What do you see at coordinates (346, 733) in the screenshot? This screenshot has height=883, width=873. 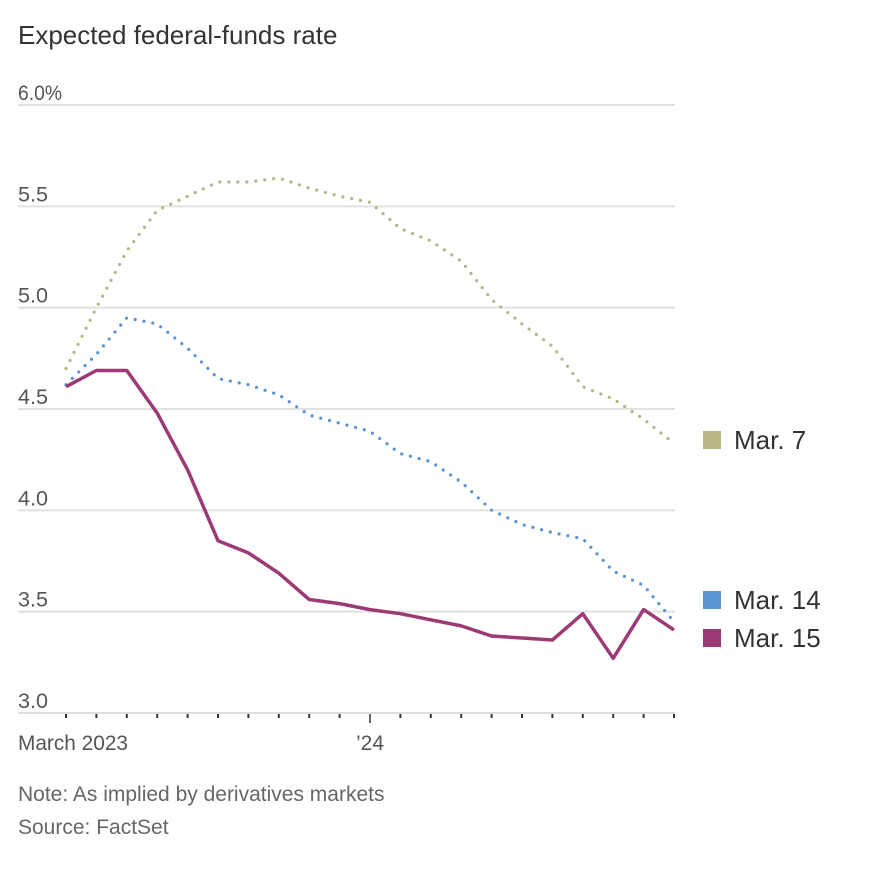 I see `x-axis: March 2023 ’24` at bounding box center [346, 733].